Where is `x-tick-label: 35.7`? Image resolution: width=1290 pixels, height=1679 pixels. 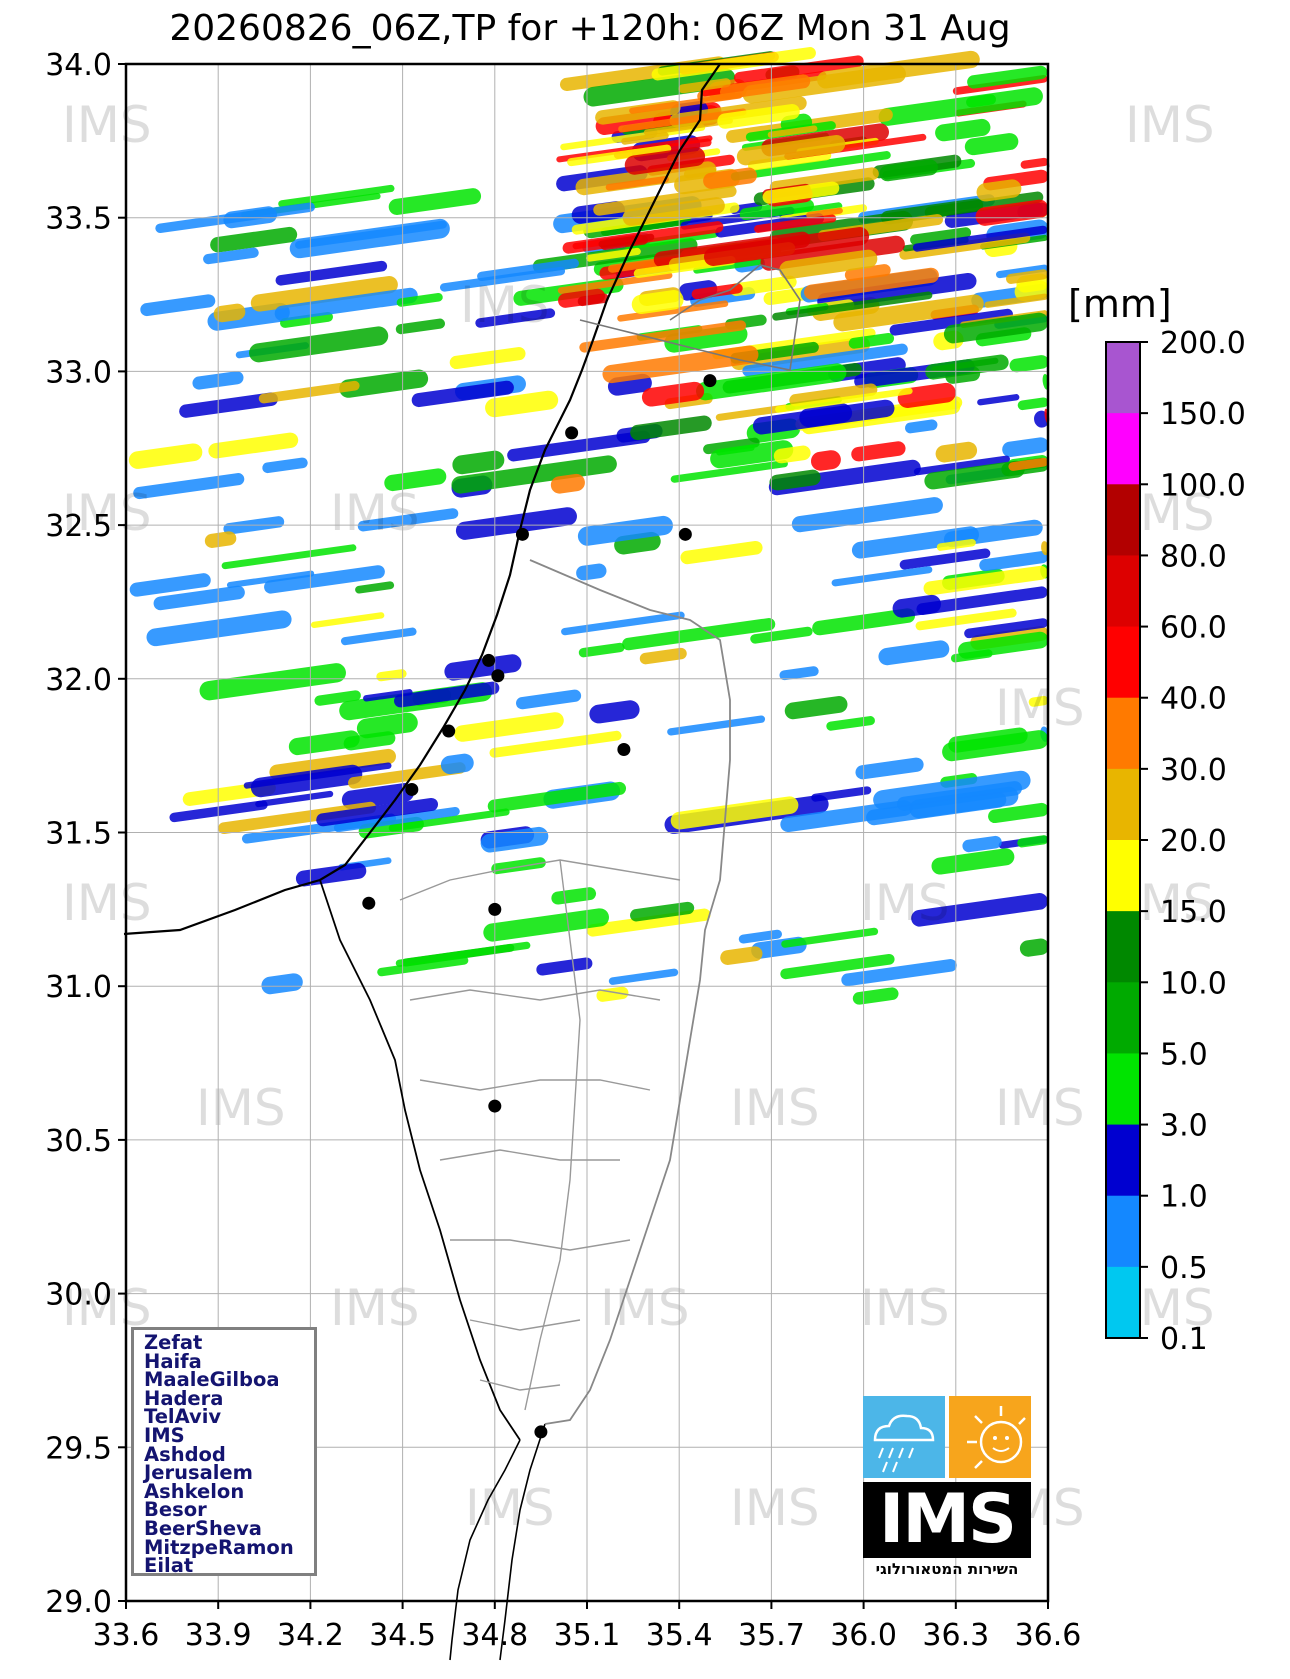 x-tick-label: 35.7 is located at coordinates (771, 1635).